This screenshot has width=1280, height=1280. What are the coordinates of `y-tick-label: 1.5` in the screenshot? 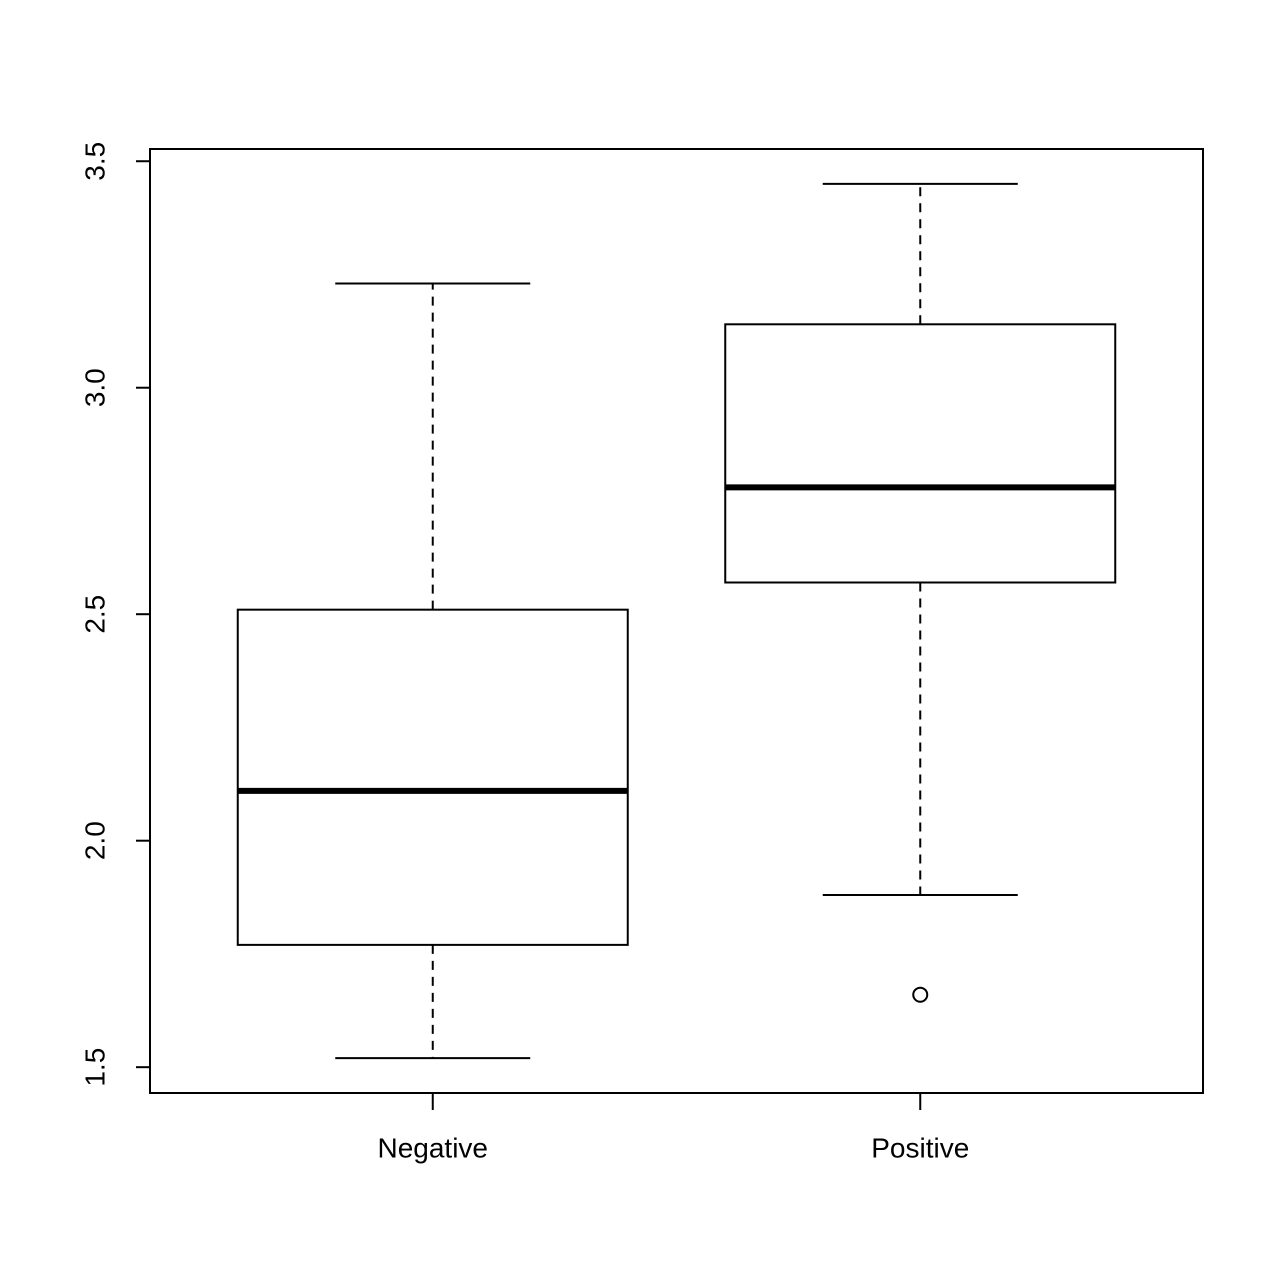 It's located at (94, 1067).